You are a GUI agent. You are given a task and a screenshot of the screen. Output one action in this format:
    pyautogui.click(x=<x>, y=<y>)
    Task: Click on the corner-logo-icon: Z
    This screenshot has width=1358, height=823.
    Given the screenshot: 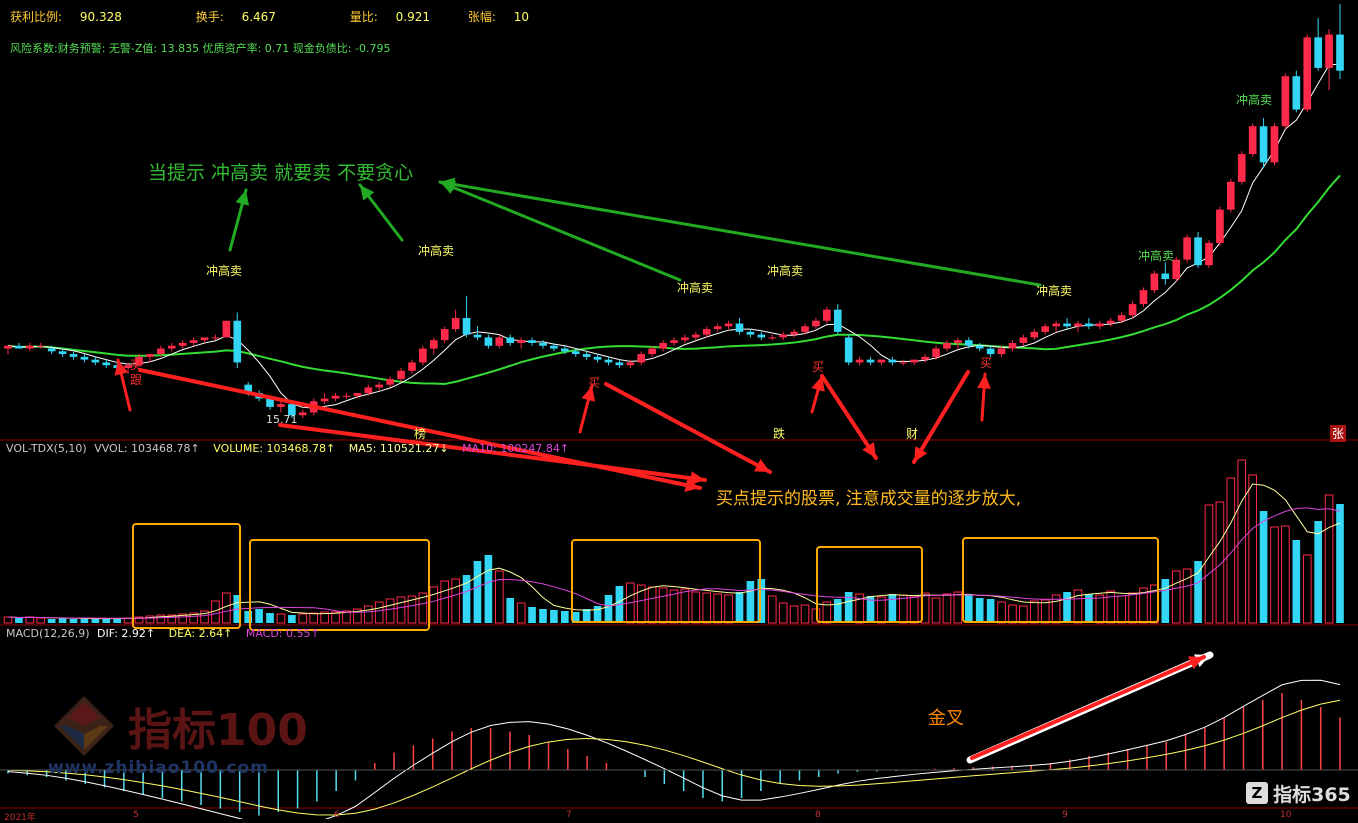 What is the action you would take?
    pyautogui.click(x=1257, y=793)
    